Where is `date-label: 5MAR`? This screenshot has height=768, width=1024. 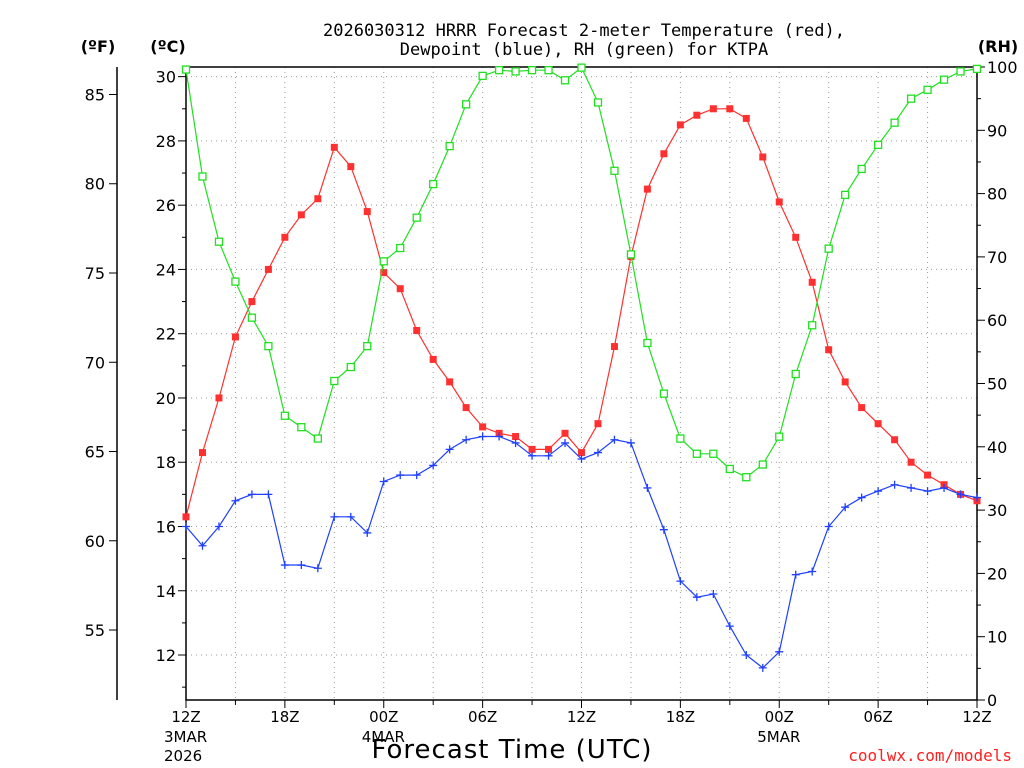
date-label: 5MAR is located at coordinates (778, 737).